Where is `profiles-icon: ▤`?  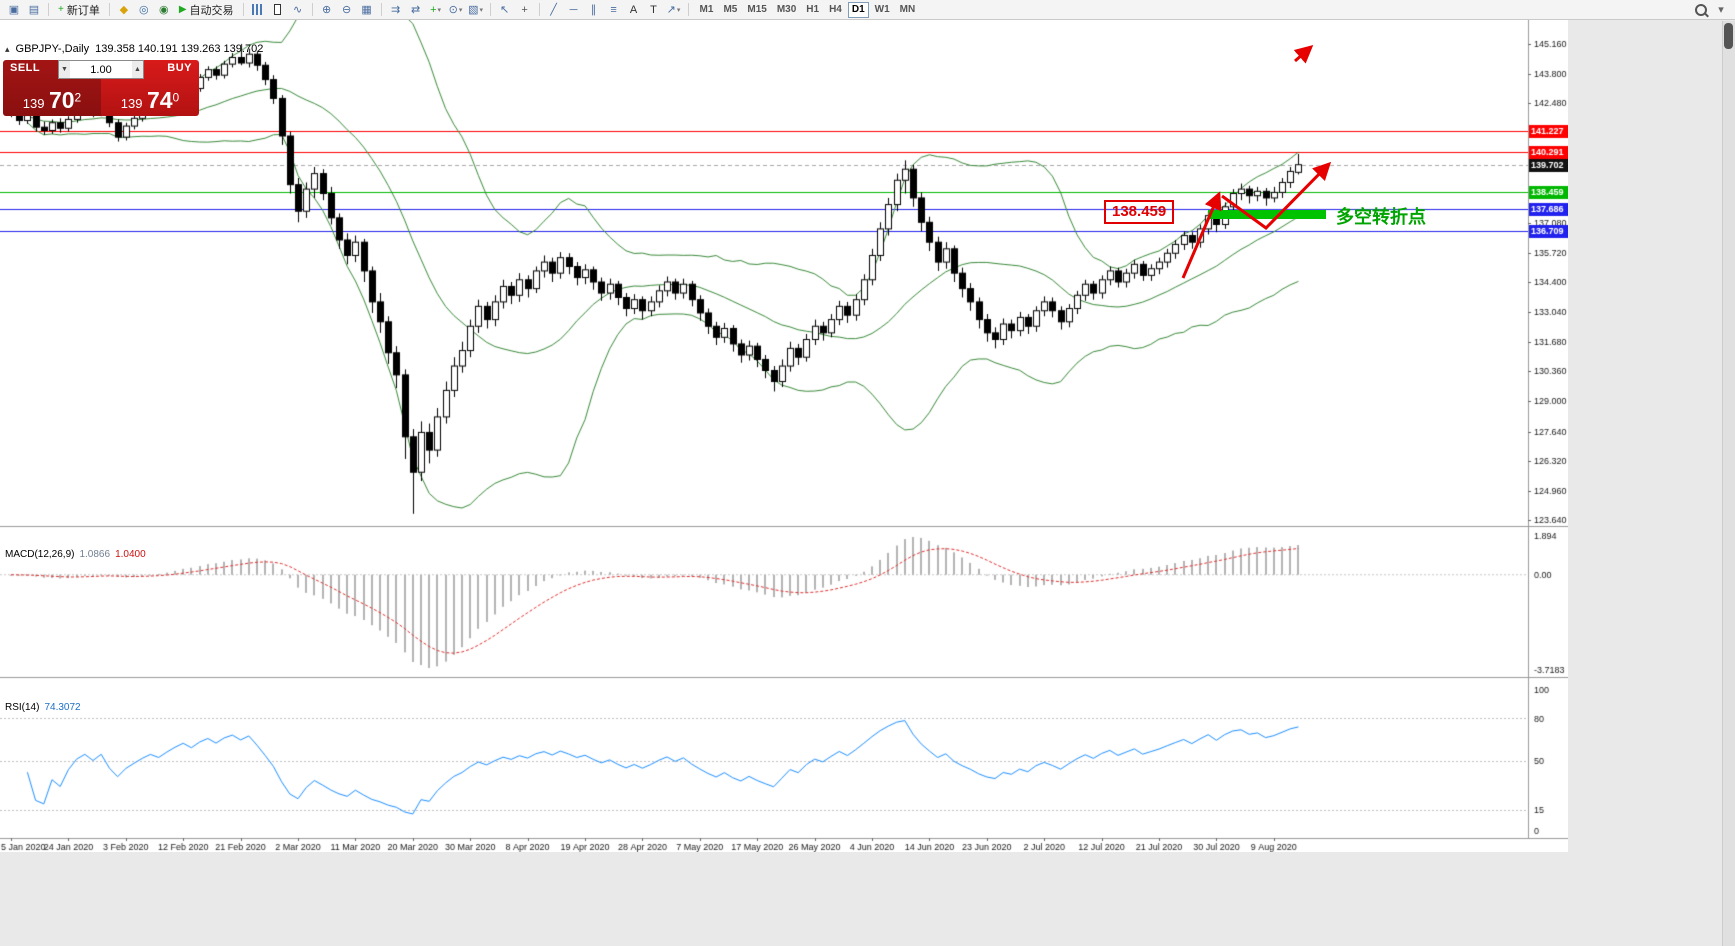
profiles-icon: ▤ is located at coordinates (34, 10).